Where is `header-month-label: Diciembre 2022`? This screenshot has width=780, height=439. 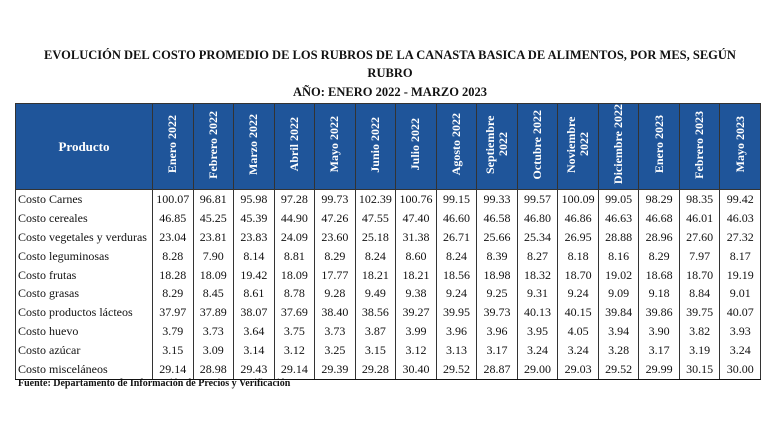
header-month-label: Diciembre 2022 is located at coordinates (618, 144).